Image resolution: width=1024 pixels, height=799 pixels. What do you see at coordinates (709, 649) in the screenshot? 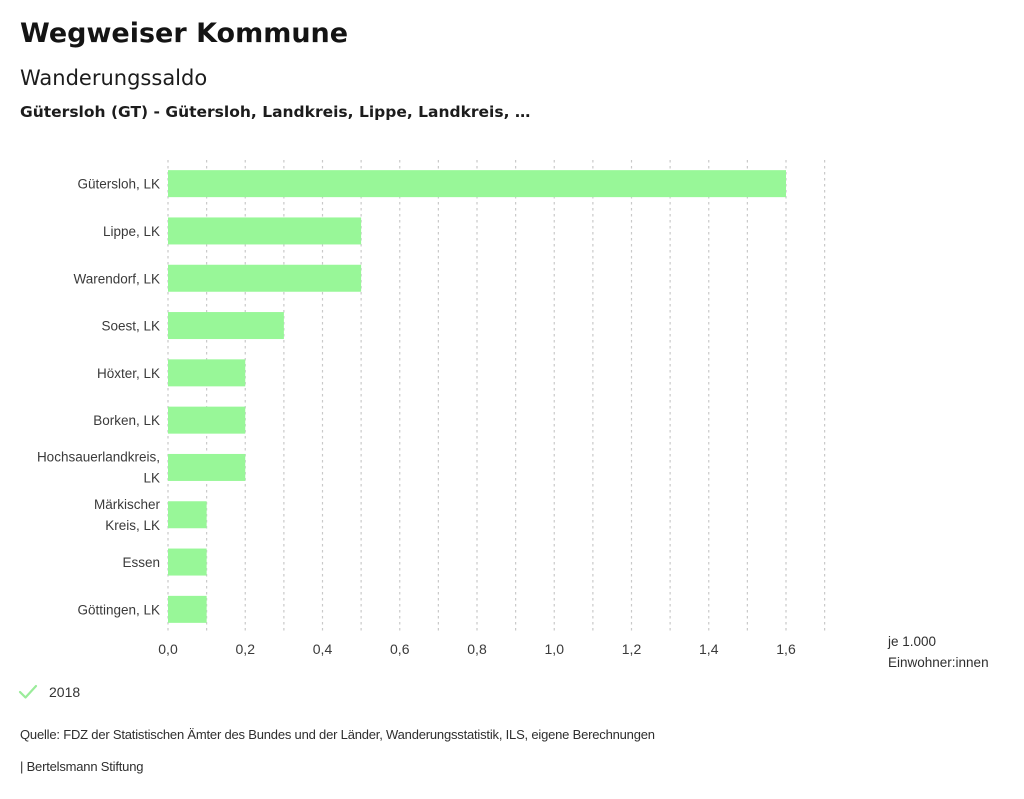
I see `x-tick-label: 1,4` at bounding box center [709, 649].